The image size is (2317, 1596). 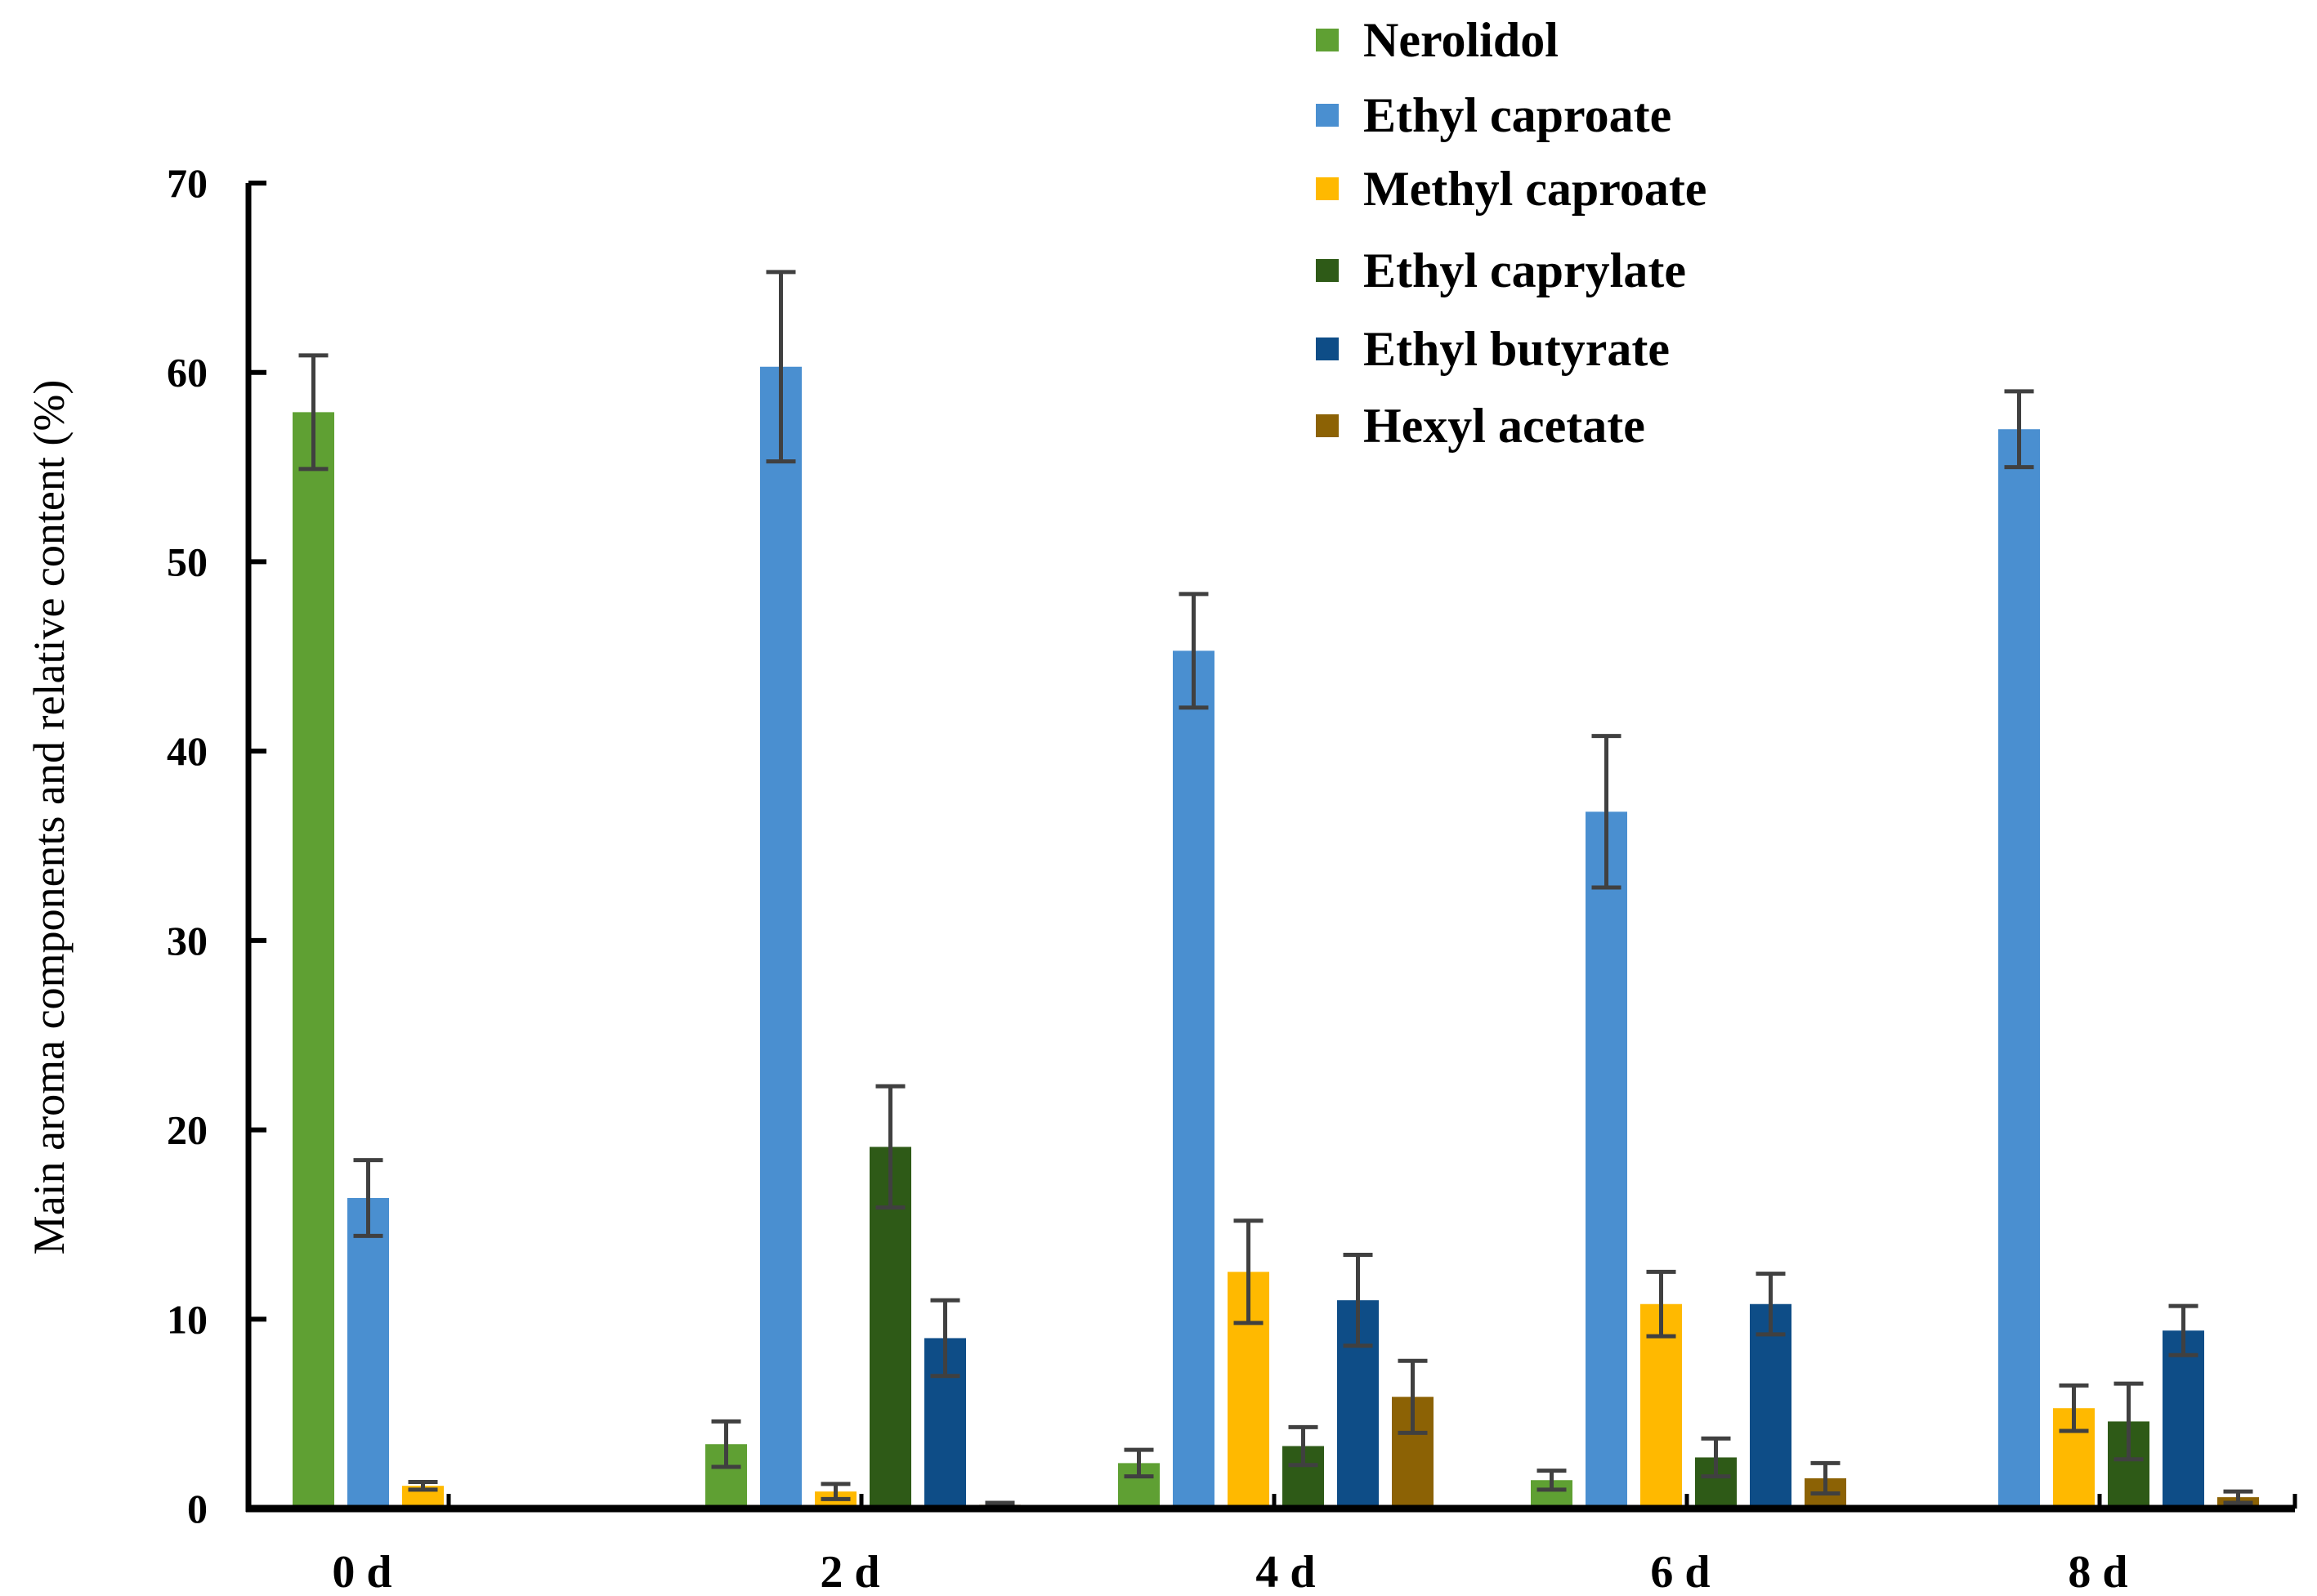 What do you see at coordinates (1516, 349) in the screenshot?
I see `legend-label: Ethyl butyrate` at bounding box center [1516, 349].